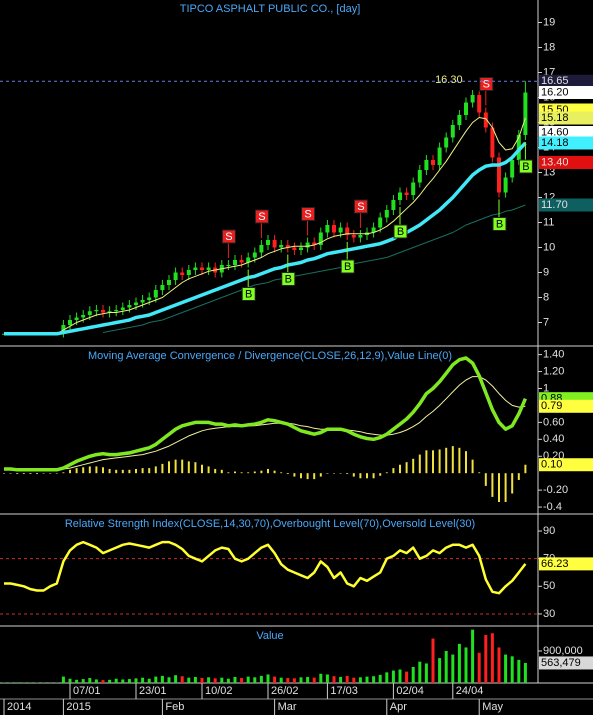 The width and height of the screenshot is (593, 715). What do you see at coordinates (269, 636) in the screenshot?
I see `panel-title: Value` at bounding box center [269, 636].